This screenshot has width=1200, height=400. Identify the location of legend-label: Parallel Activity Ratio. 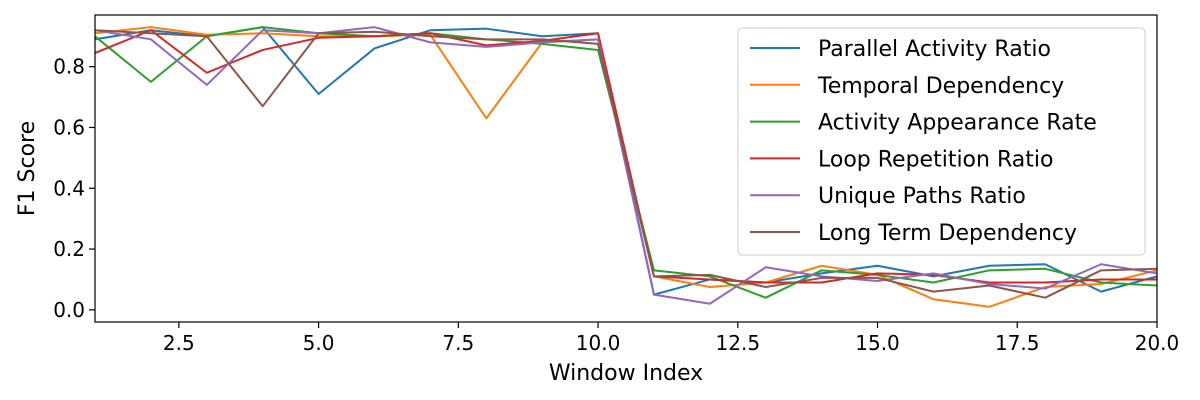
(934, 49).